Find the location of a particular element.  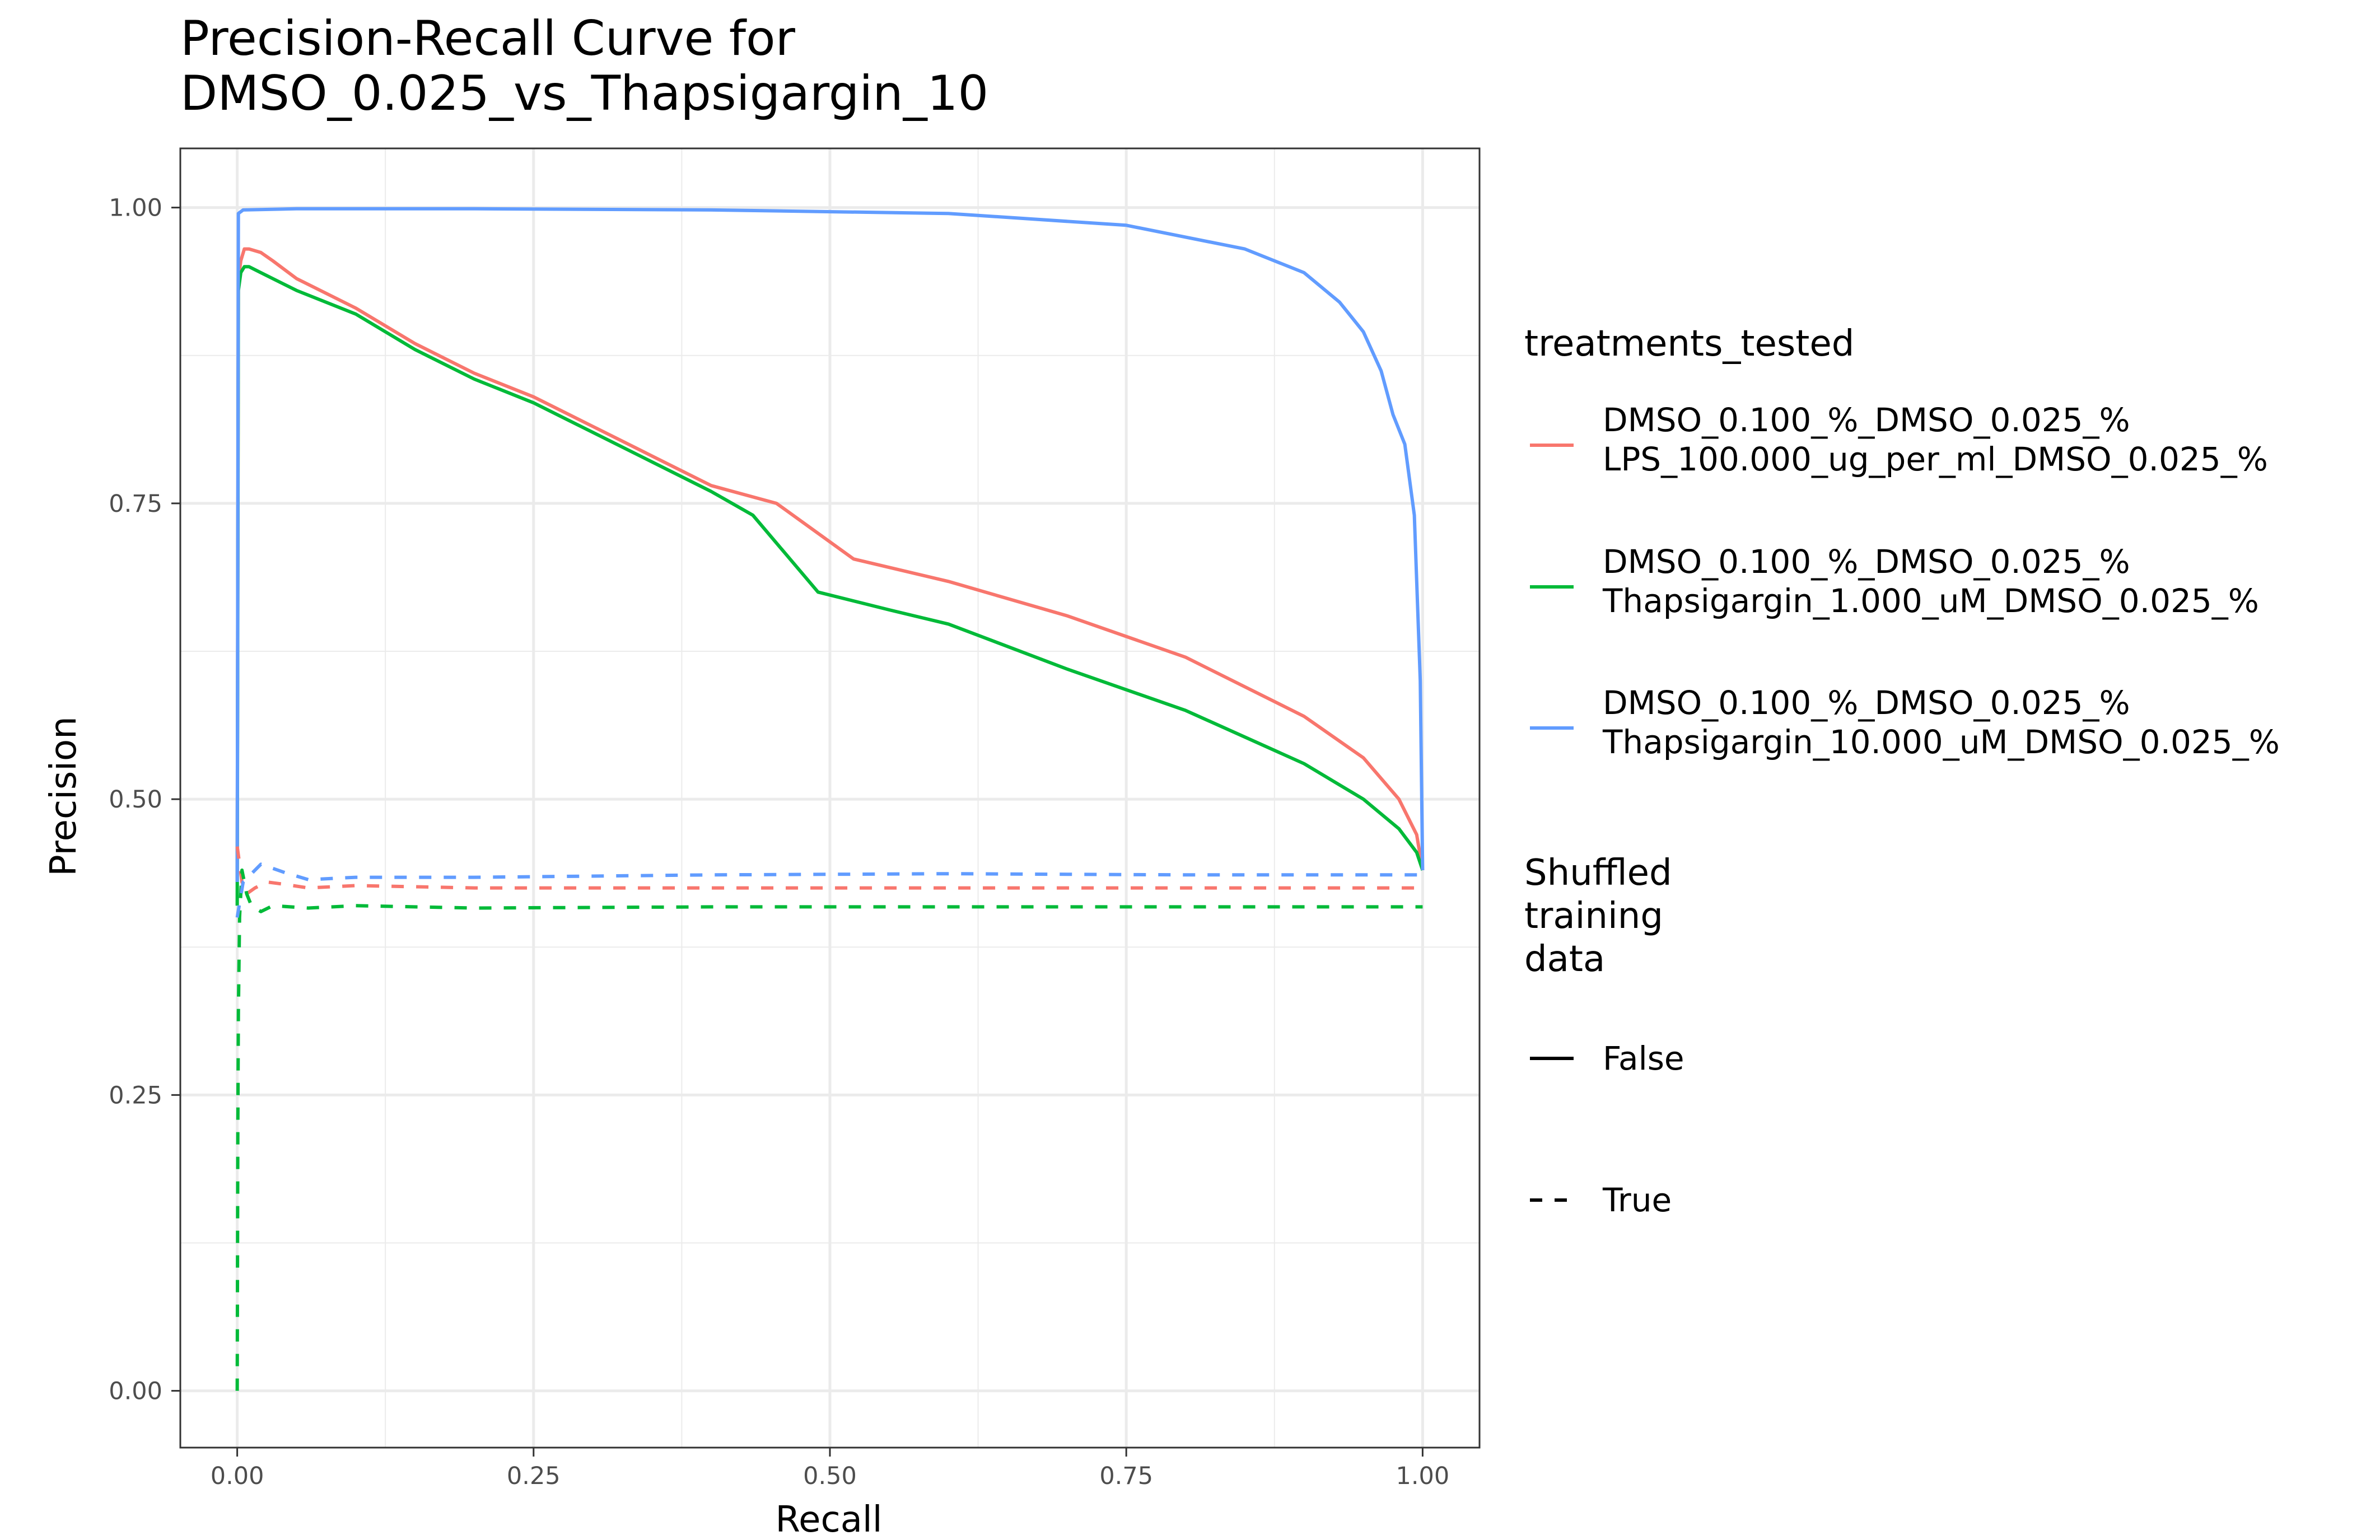

x-tick-label: 1.00 is located at coordinates (1423, 1476).